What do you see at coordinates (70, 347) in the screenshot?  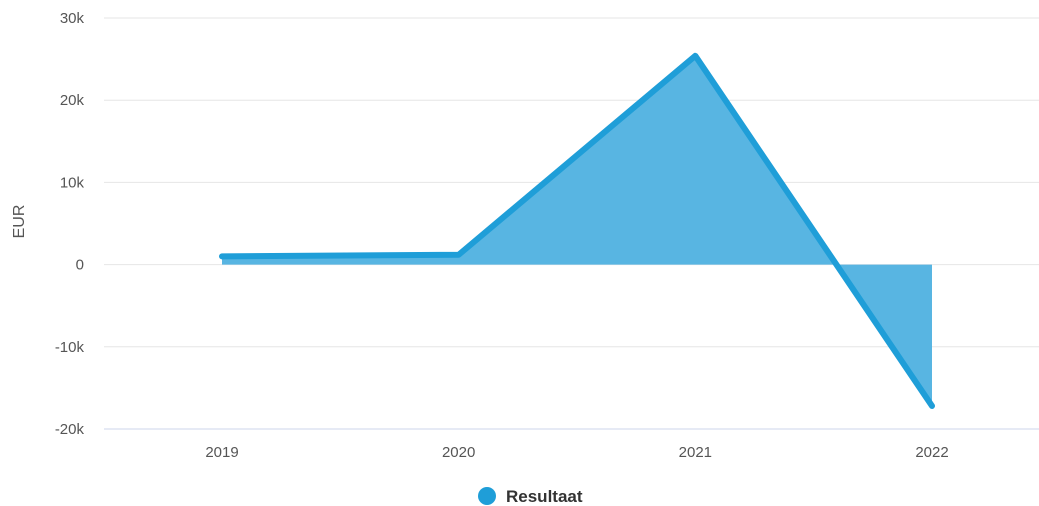 I see `y-tick-label: -10k` at bounding box center [70, 347].